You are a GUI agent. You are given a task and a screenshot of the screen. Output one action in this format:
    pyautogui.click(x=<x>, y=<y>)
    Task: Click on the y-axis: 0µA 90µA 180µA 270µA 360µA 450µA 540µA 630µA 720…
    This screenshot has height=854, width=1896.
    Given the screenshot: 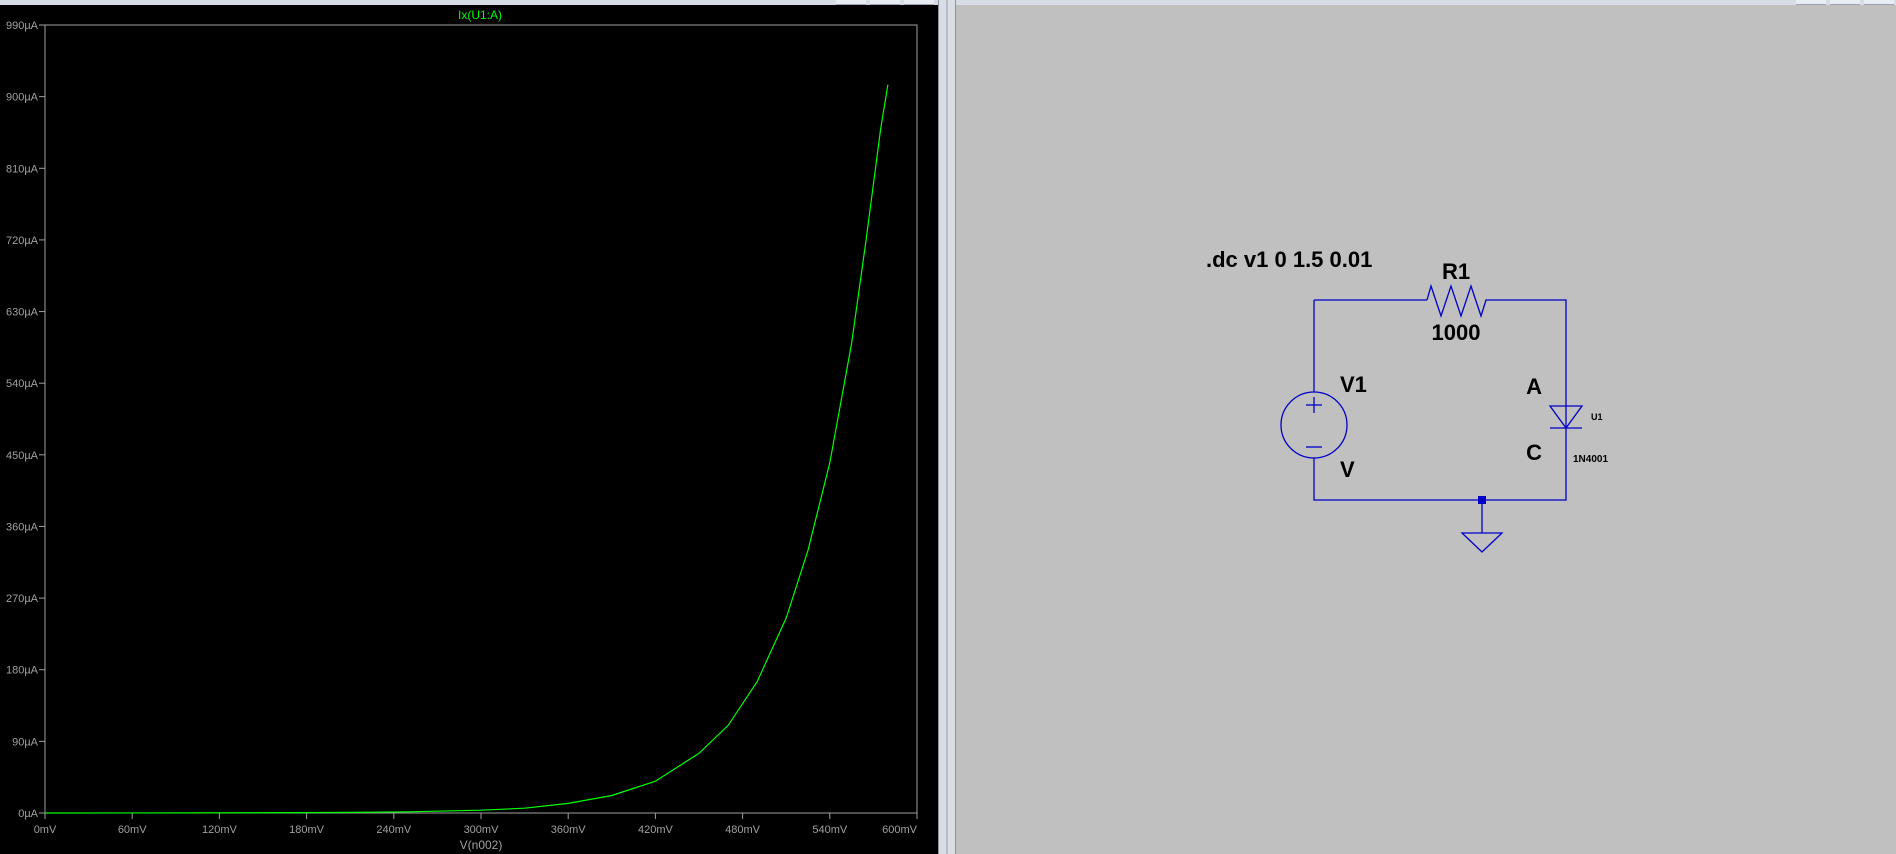 What is the action you would take?
    pyautogui.click(x=25, y=420)
    